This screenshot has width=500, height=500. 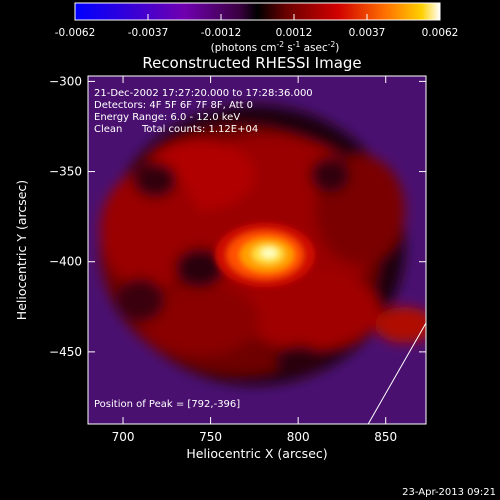 What do you see at coordinates (167, 117) in the screenshot?
I see `energy-range-text: Energy Range: 6.0 - 12.0 keV` at bounding box center [167, 117].